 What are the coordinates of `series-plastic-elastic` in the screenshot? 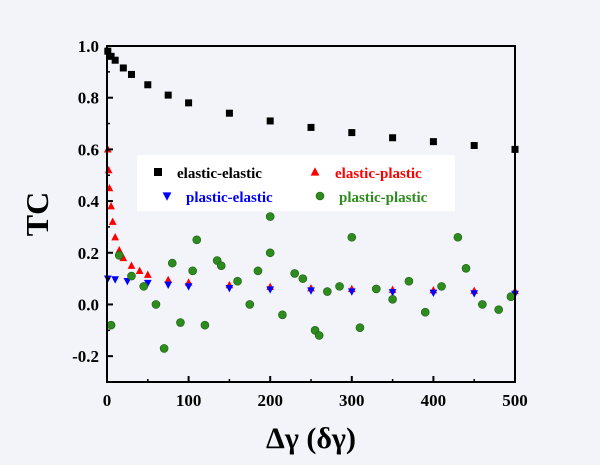 It's located at (311, 287).